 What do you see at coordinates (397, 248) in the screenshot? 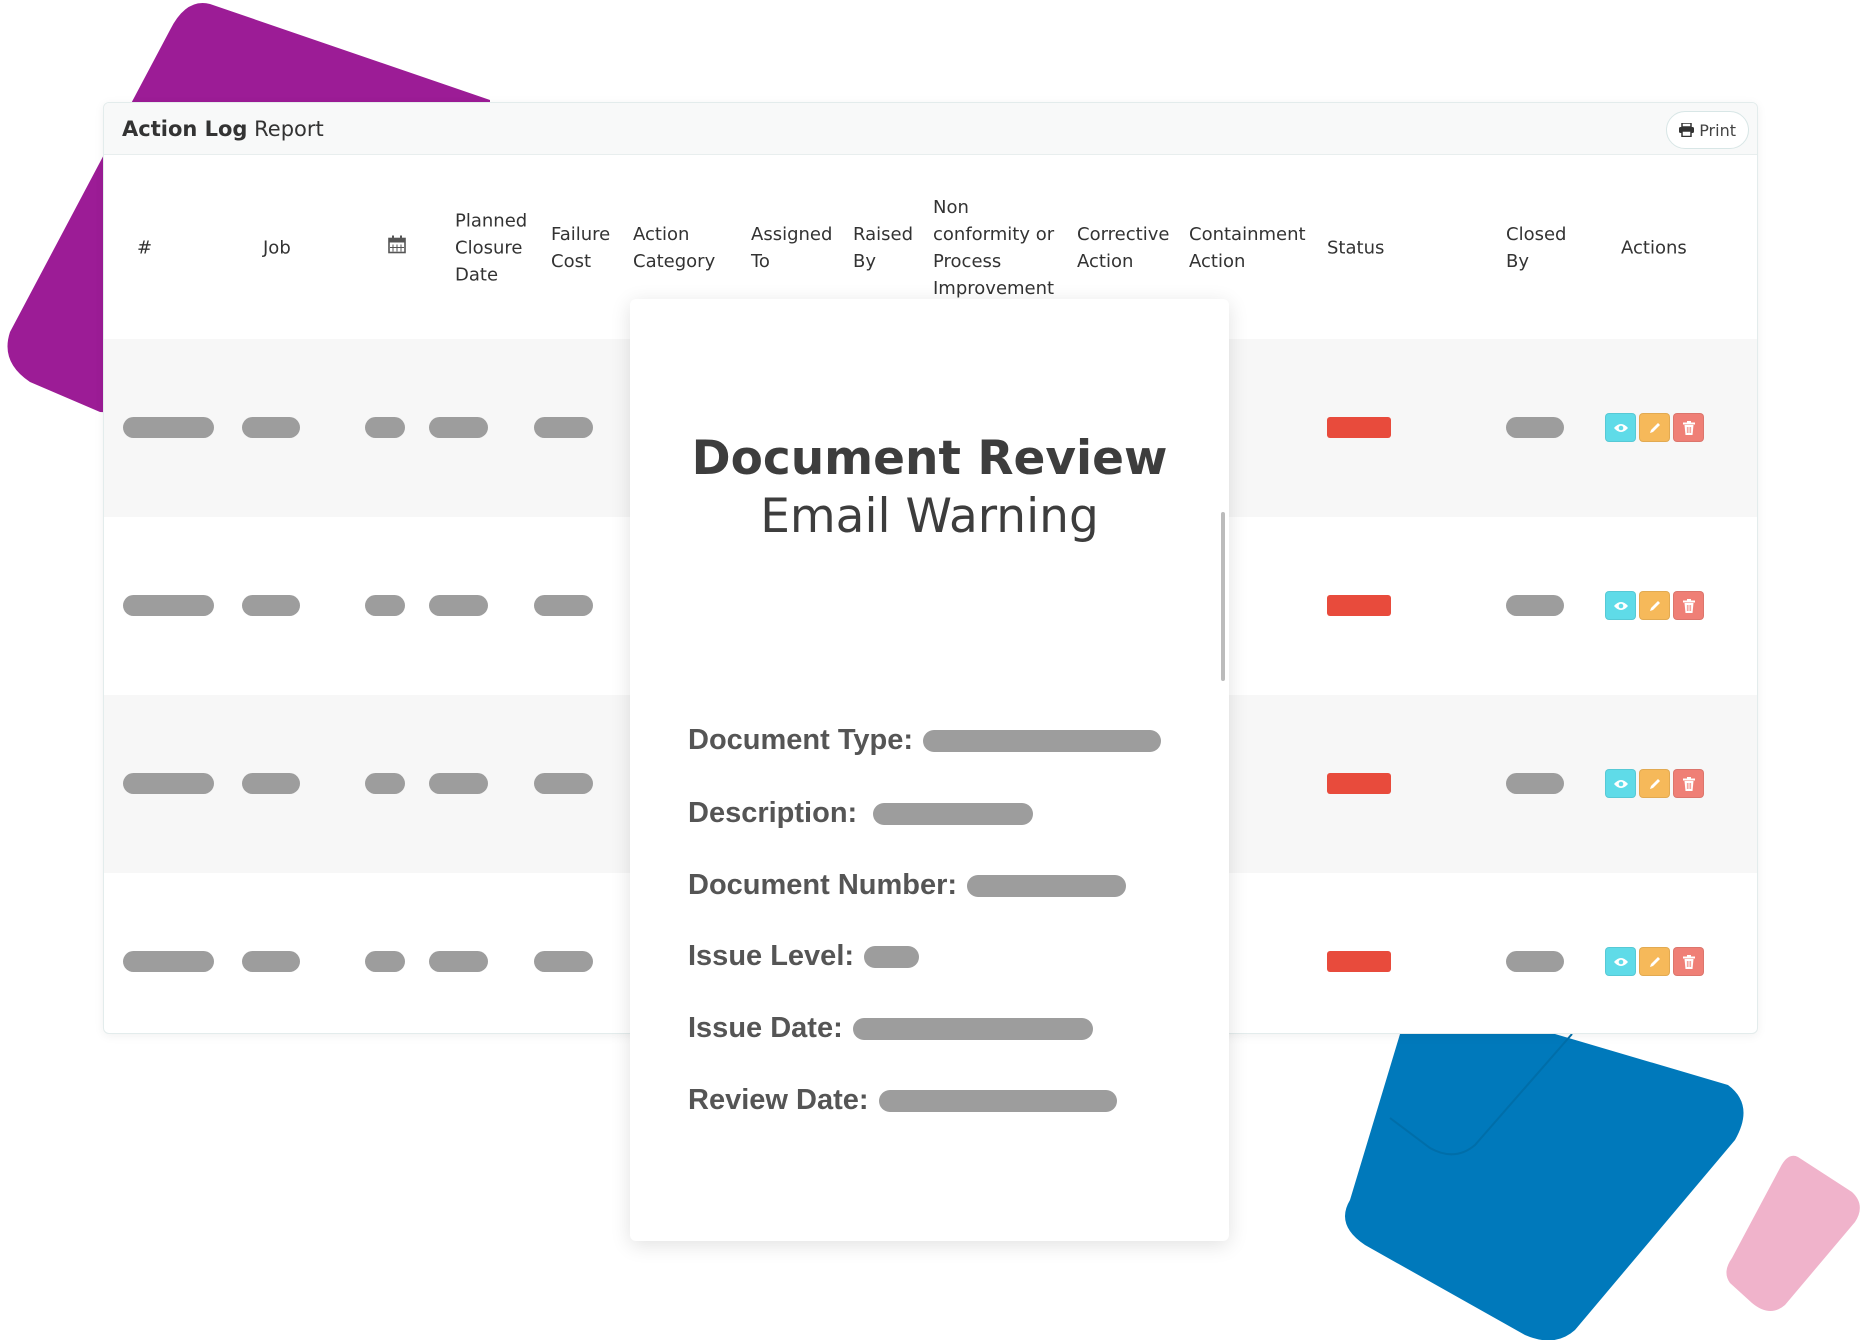
I see `calendar-icon` at bounding box center [397, 248].